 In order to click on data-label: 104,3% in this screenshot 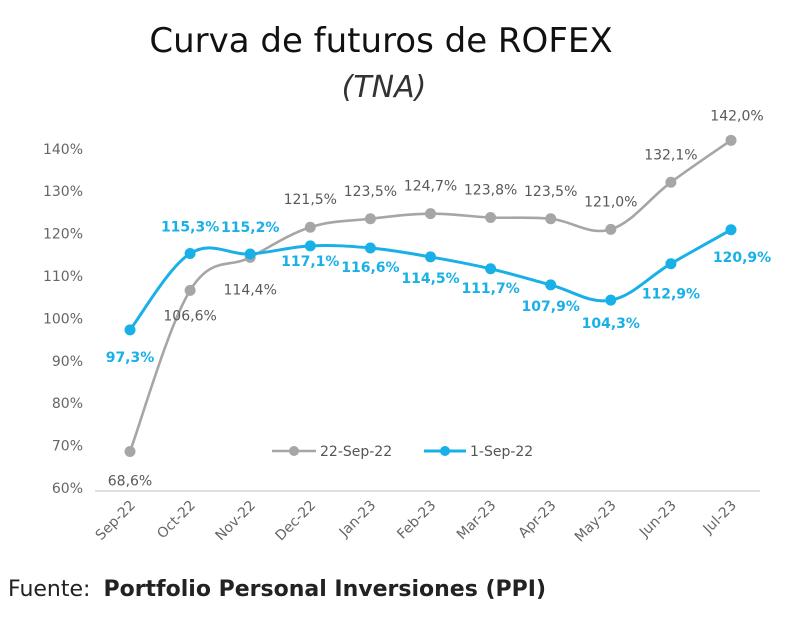, I will do `click(611, 324)`.